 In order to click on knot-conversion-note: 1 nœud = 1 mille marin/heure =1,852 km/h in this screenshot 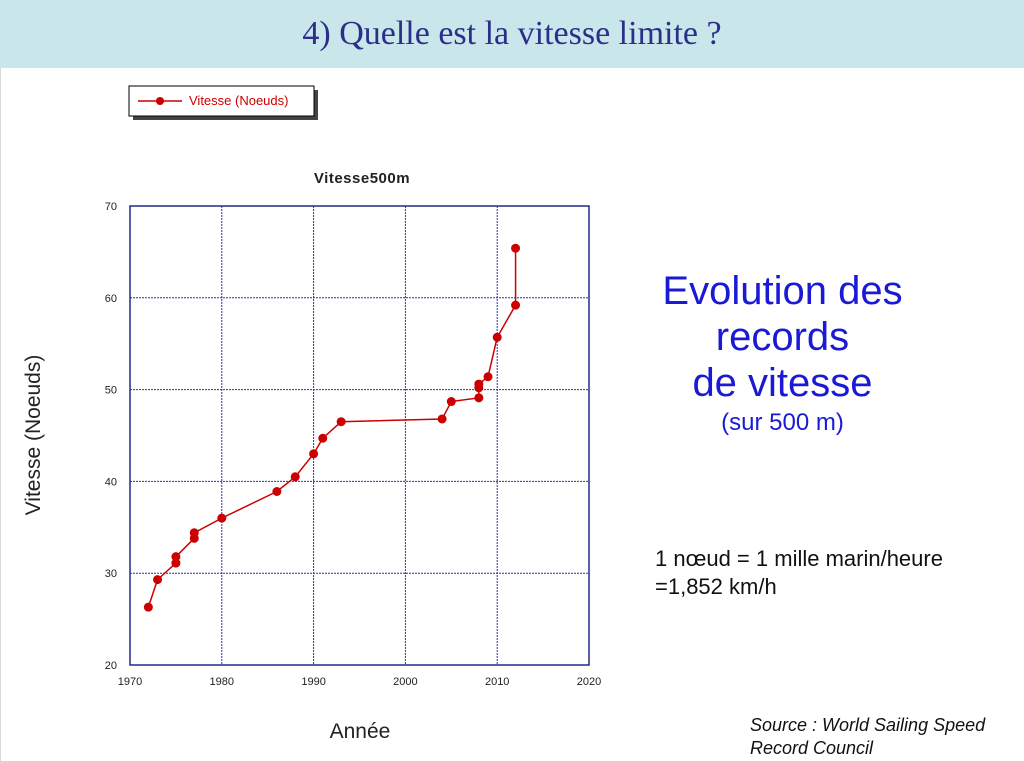, I will do `click(799, 573)`.